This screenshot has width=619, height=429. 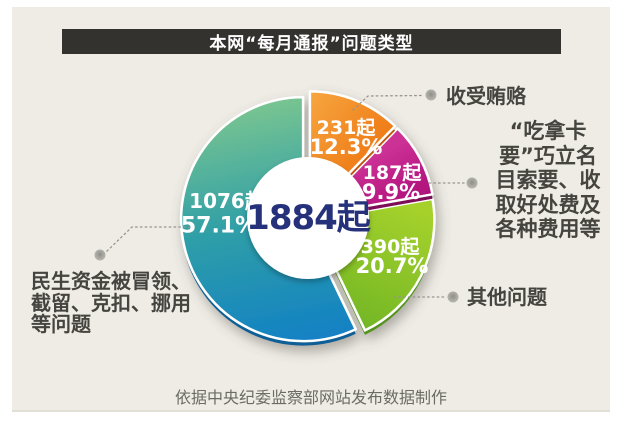 I want to click on callout-label-other: 其他问题, so click(x=507, y=297).